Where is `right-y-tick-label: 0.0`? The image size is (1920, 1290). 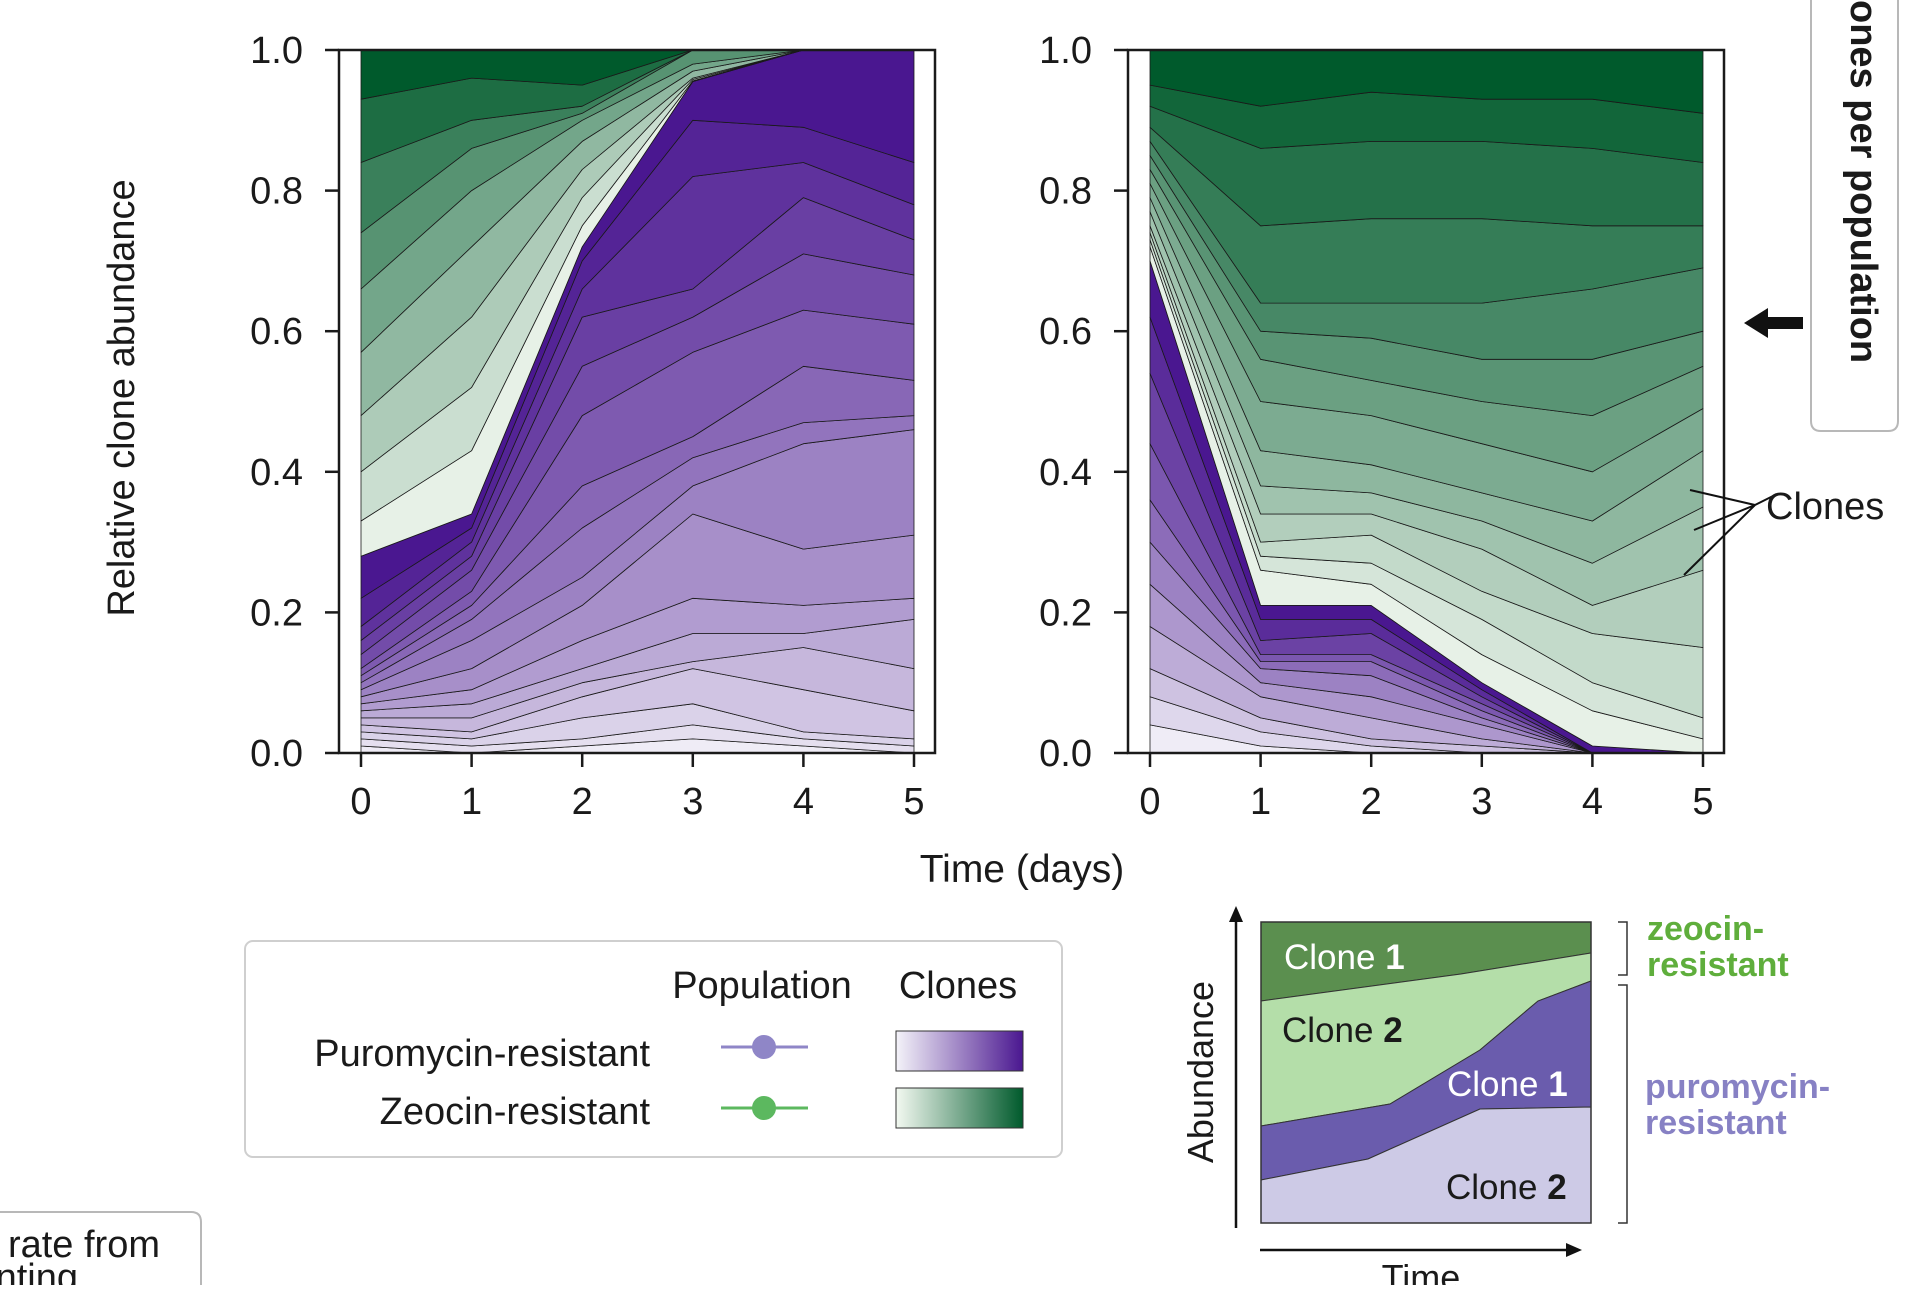
right-y-tick-label: 0.0 is located at coordinates (1065, 754).